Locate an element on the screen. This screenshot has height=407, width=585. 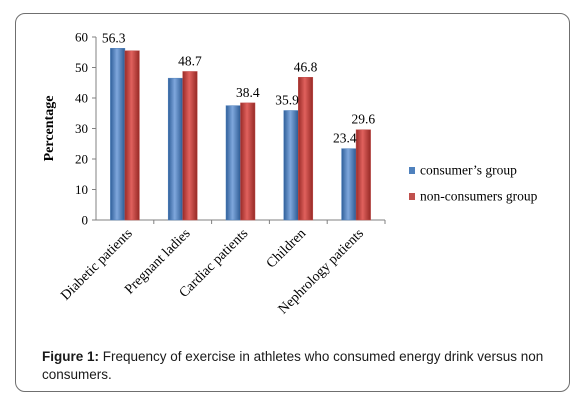
y-tick-label: 60 is located at coordinates (81, 37).